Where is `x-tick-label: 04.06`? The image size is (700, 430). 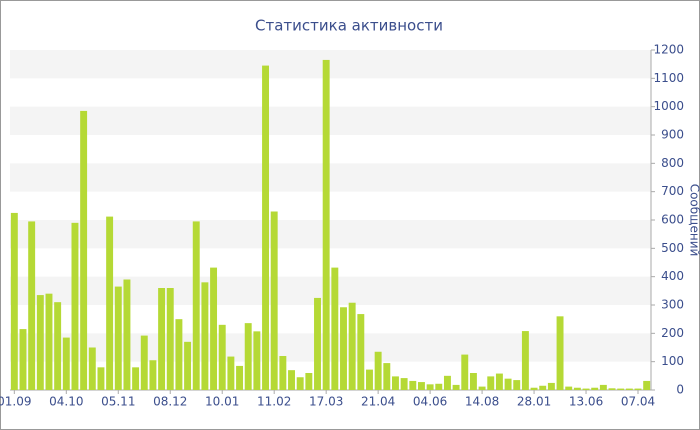
x-tick-label: 04.06 is located at coordinates (430, 402).